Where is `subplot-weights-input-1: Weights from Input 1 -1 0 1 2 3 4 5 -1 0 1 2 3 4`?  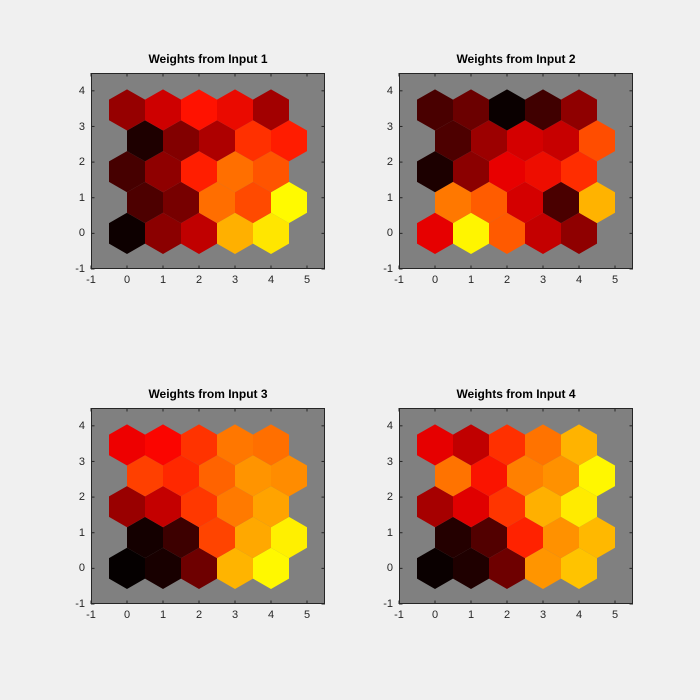 subplot-weights-input-1: Weights from Input 1 -1 0 1 2 3 4 5 -1 0 1 2 3 4 is located at coordinates (200, 169).